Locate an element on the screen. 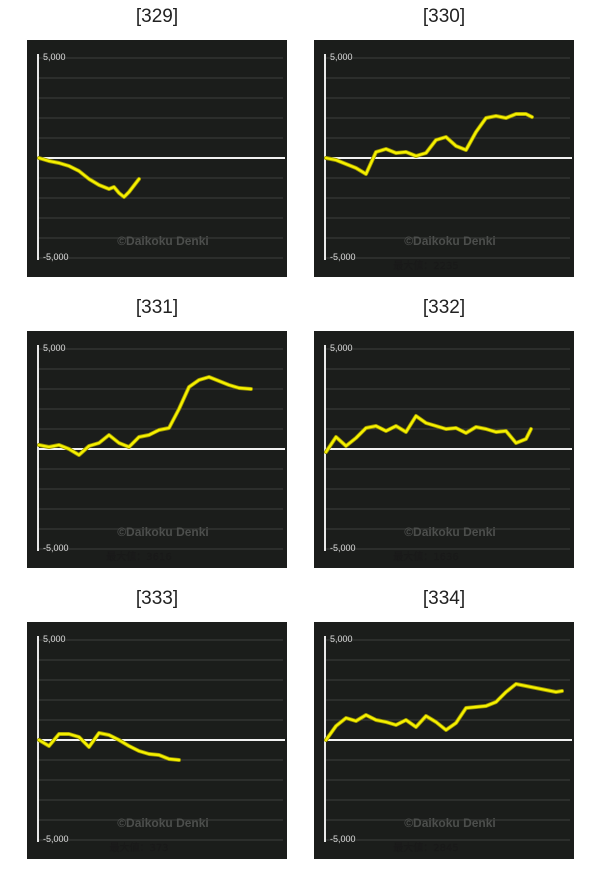 Image resolution: width=600 pixels, height=870 pixels. chart-title: [331] is located at coordinates (157, 307).